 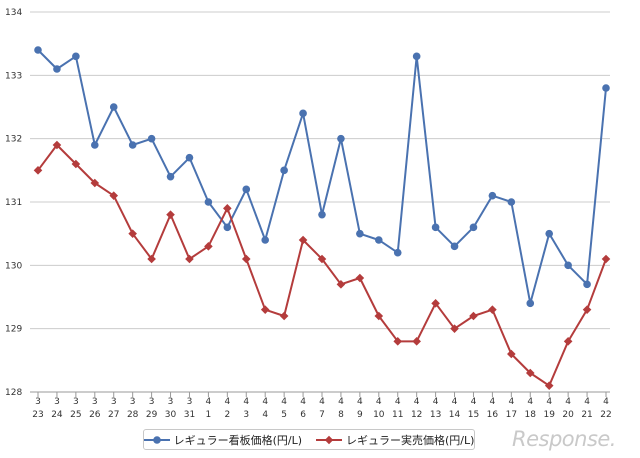 What do you see at coordinates (395, 440) in the screenshot?
I see `legend-item-actual-price: レギュラー実売価格(円/L)` at bounding box center [395, 440].